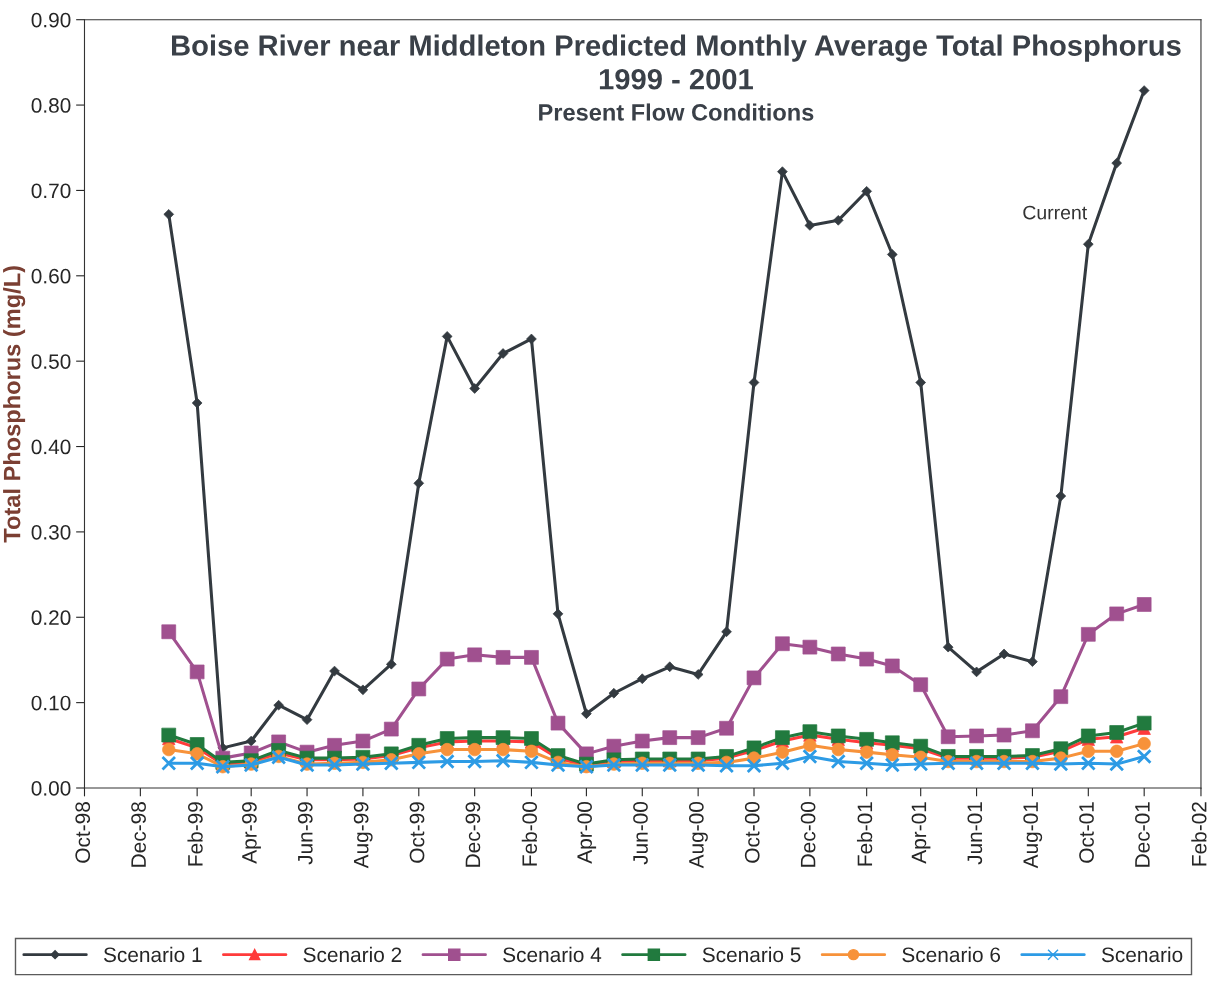 This screenshot has width=1207, height=985. I want to click on legend-label: Scenario 1, so click(152, 954).